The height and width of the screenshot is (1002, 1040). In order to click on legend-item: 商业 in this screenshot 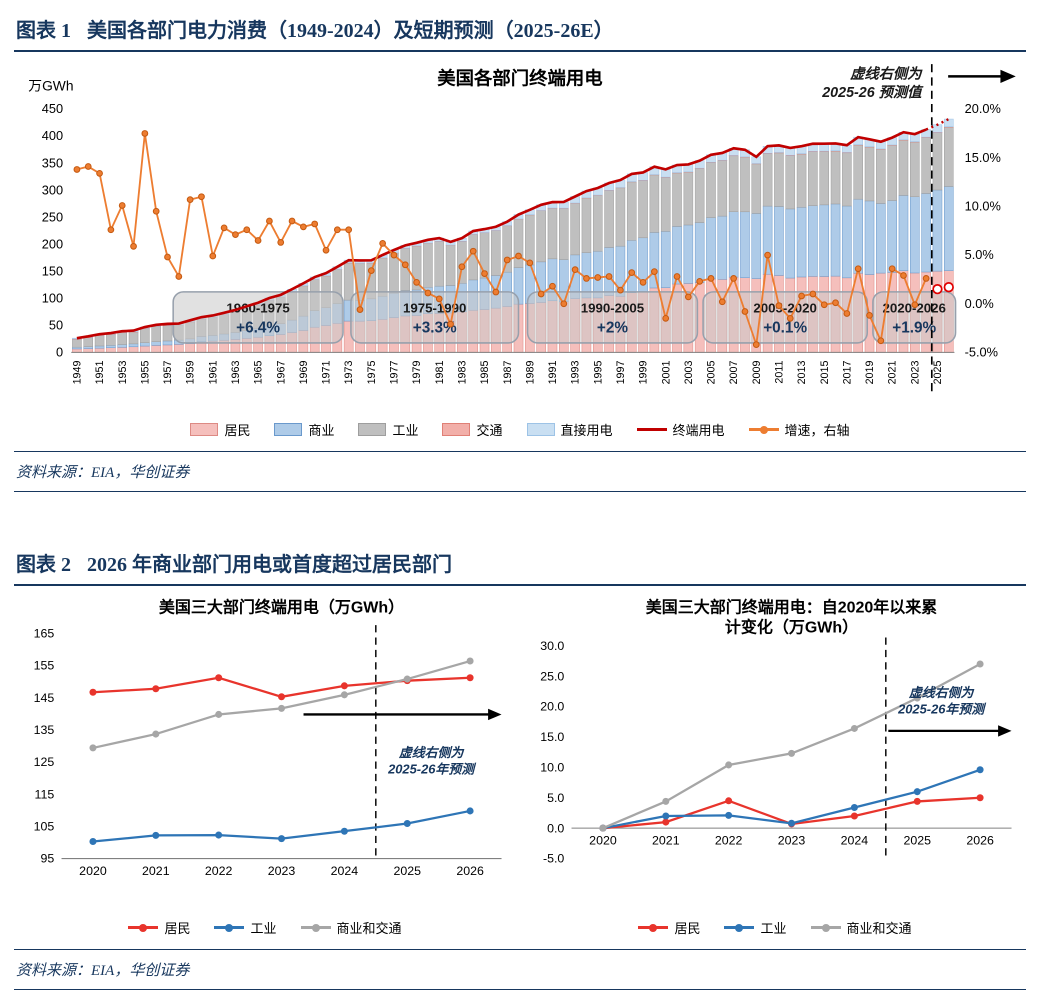, I will do `click(304, 429)`.